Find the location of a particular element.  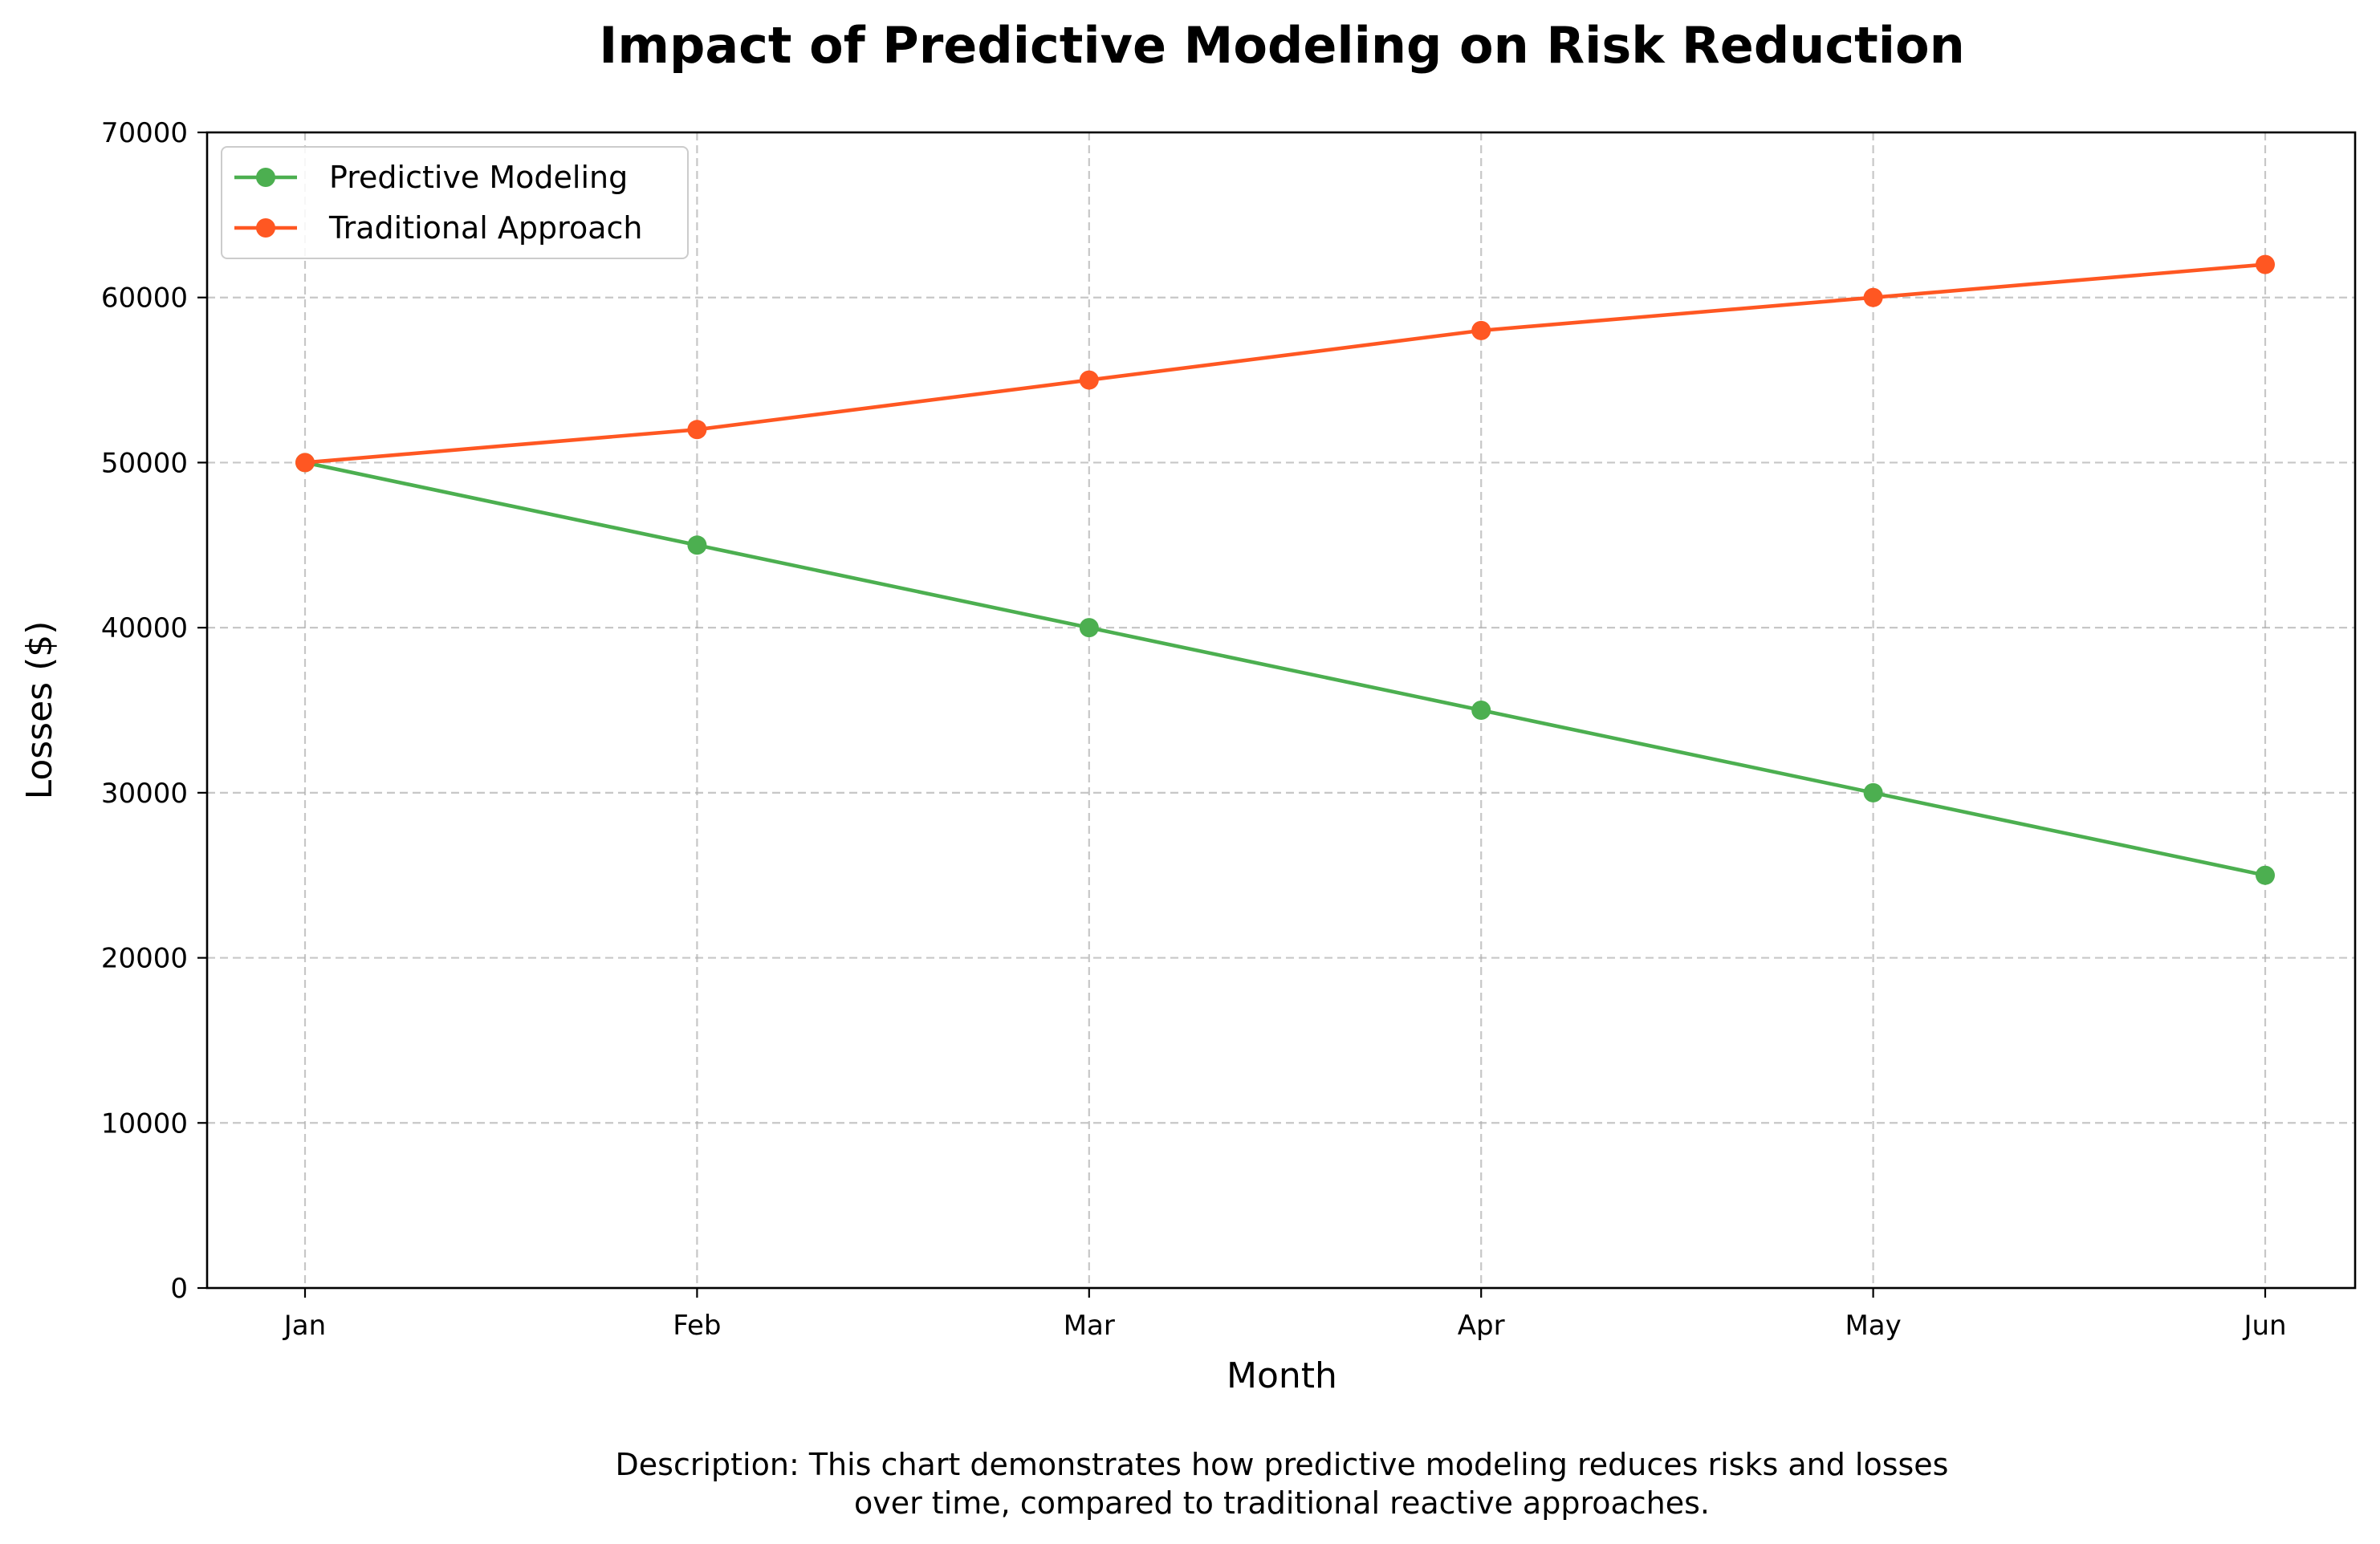

legend-box is located at coordinates (455, 202).